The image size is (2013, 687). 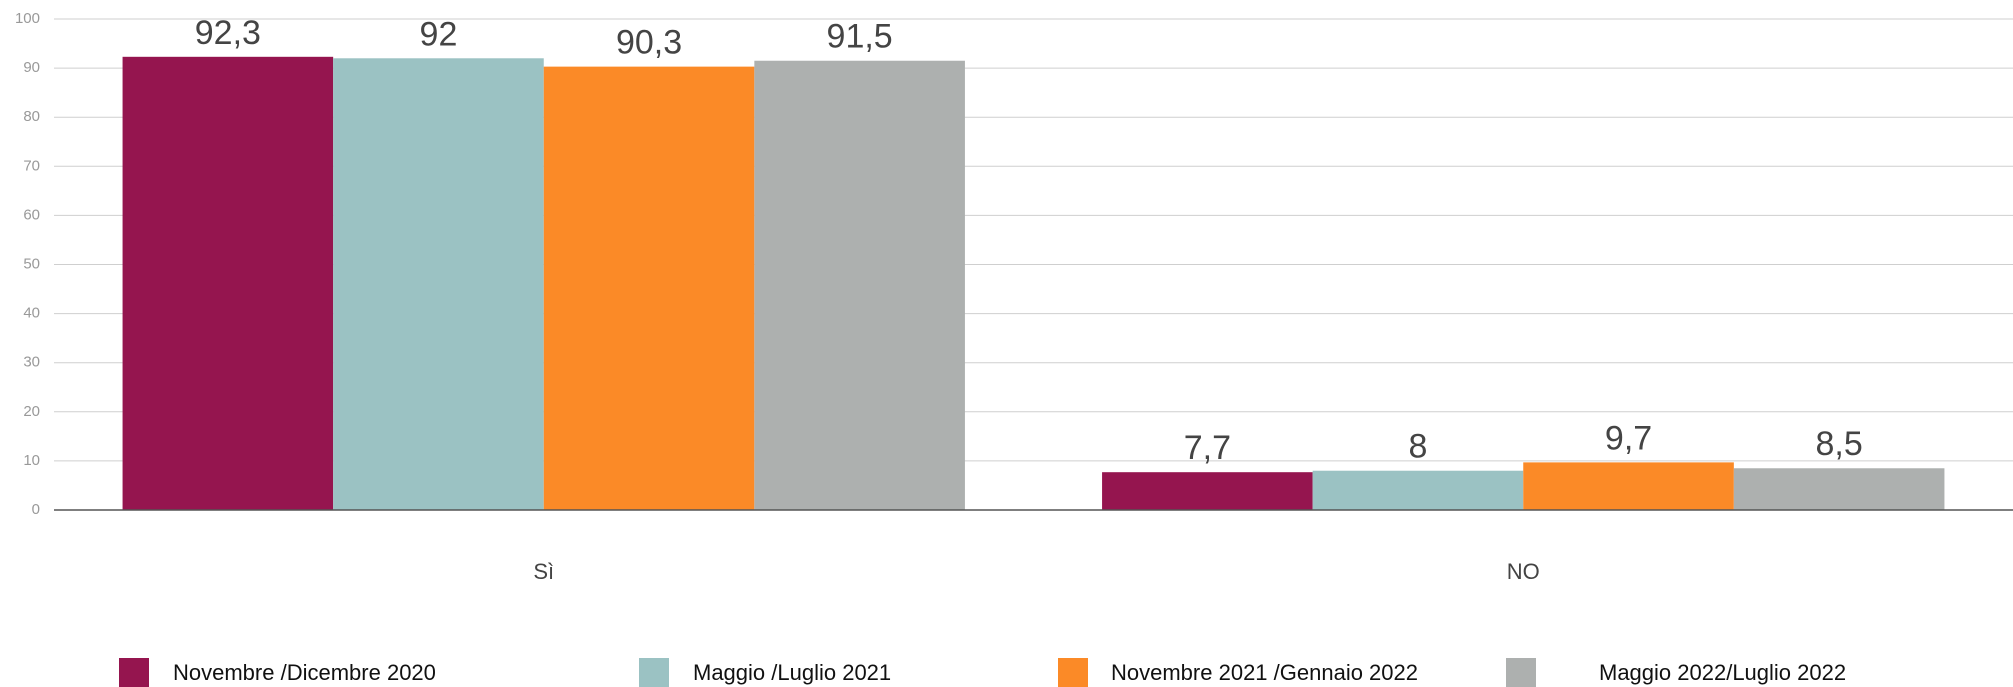 I want to click on y-tick-label: 70, so click(x=31, y=165).